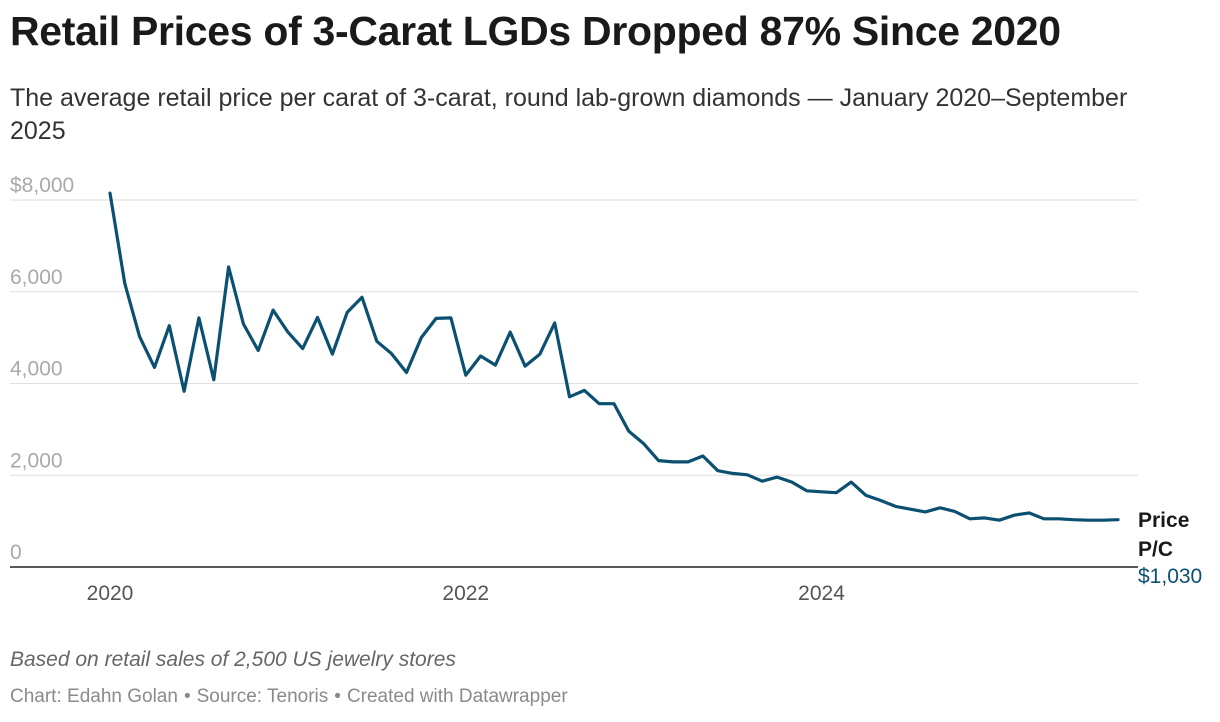 This screenshot has width=1220, height=722. Describe the element at coordinates (36, 460) in the screenshot. I see `y-tick-label: 2,000` at that location.